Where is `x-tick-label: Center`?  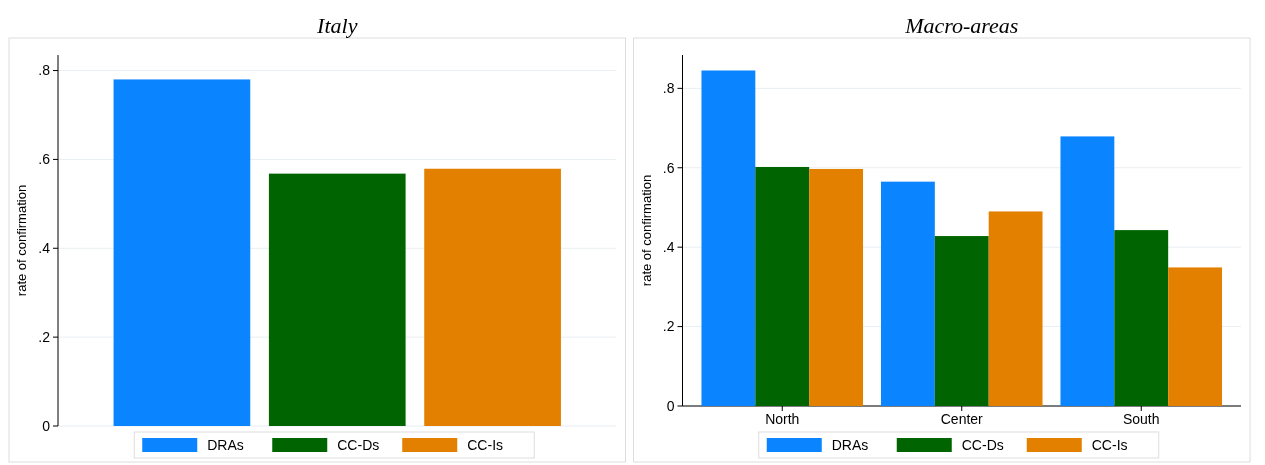 x-tick-label: Center is located at coordinates (962, 419).